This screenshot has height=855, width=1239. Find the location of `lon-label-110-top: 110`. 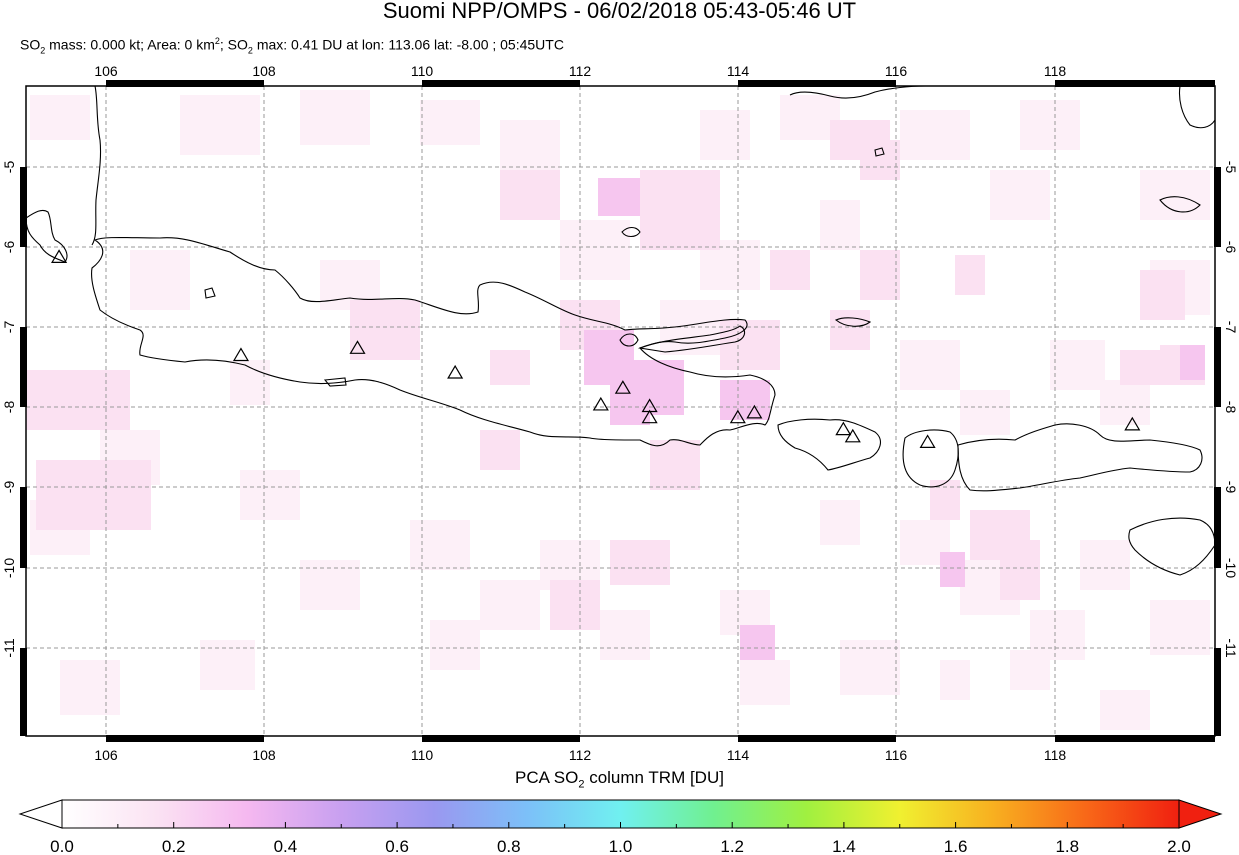

lon-label-110-top: 110 is located at coordinates (422, 71).